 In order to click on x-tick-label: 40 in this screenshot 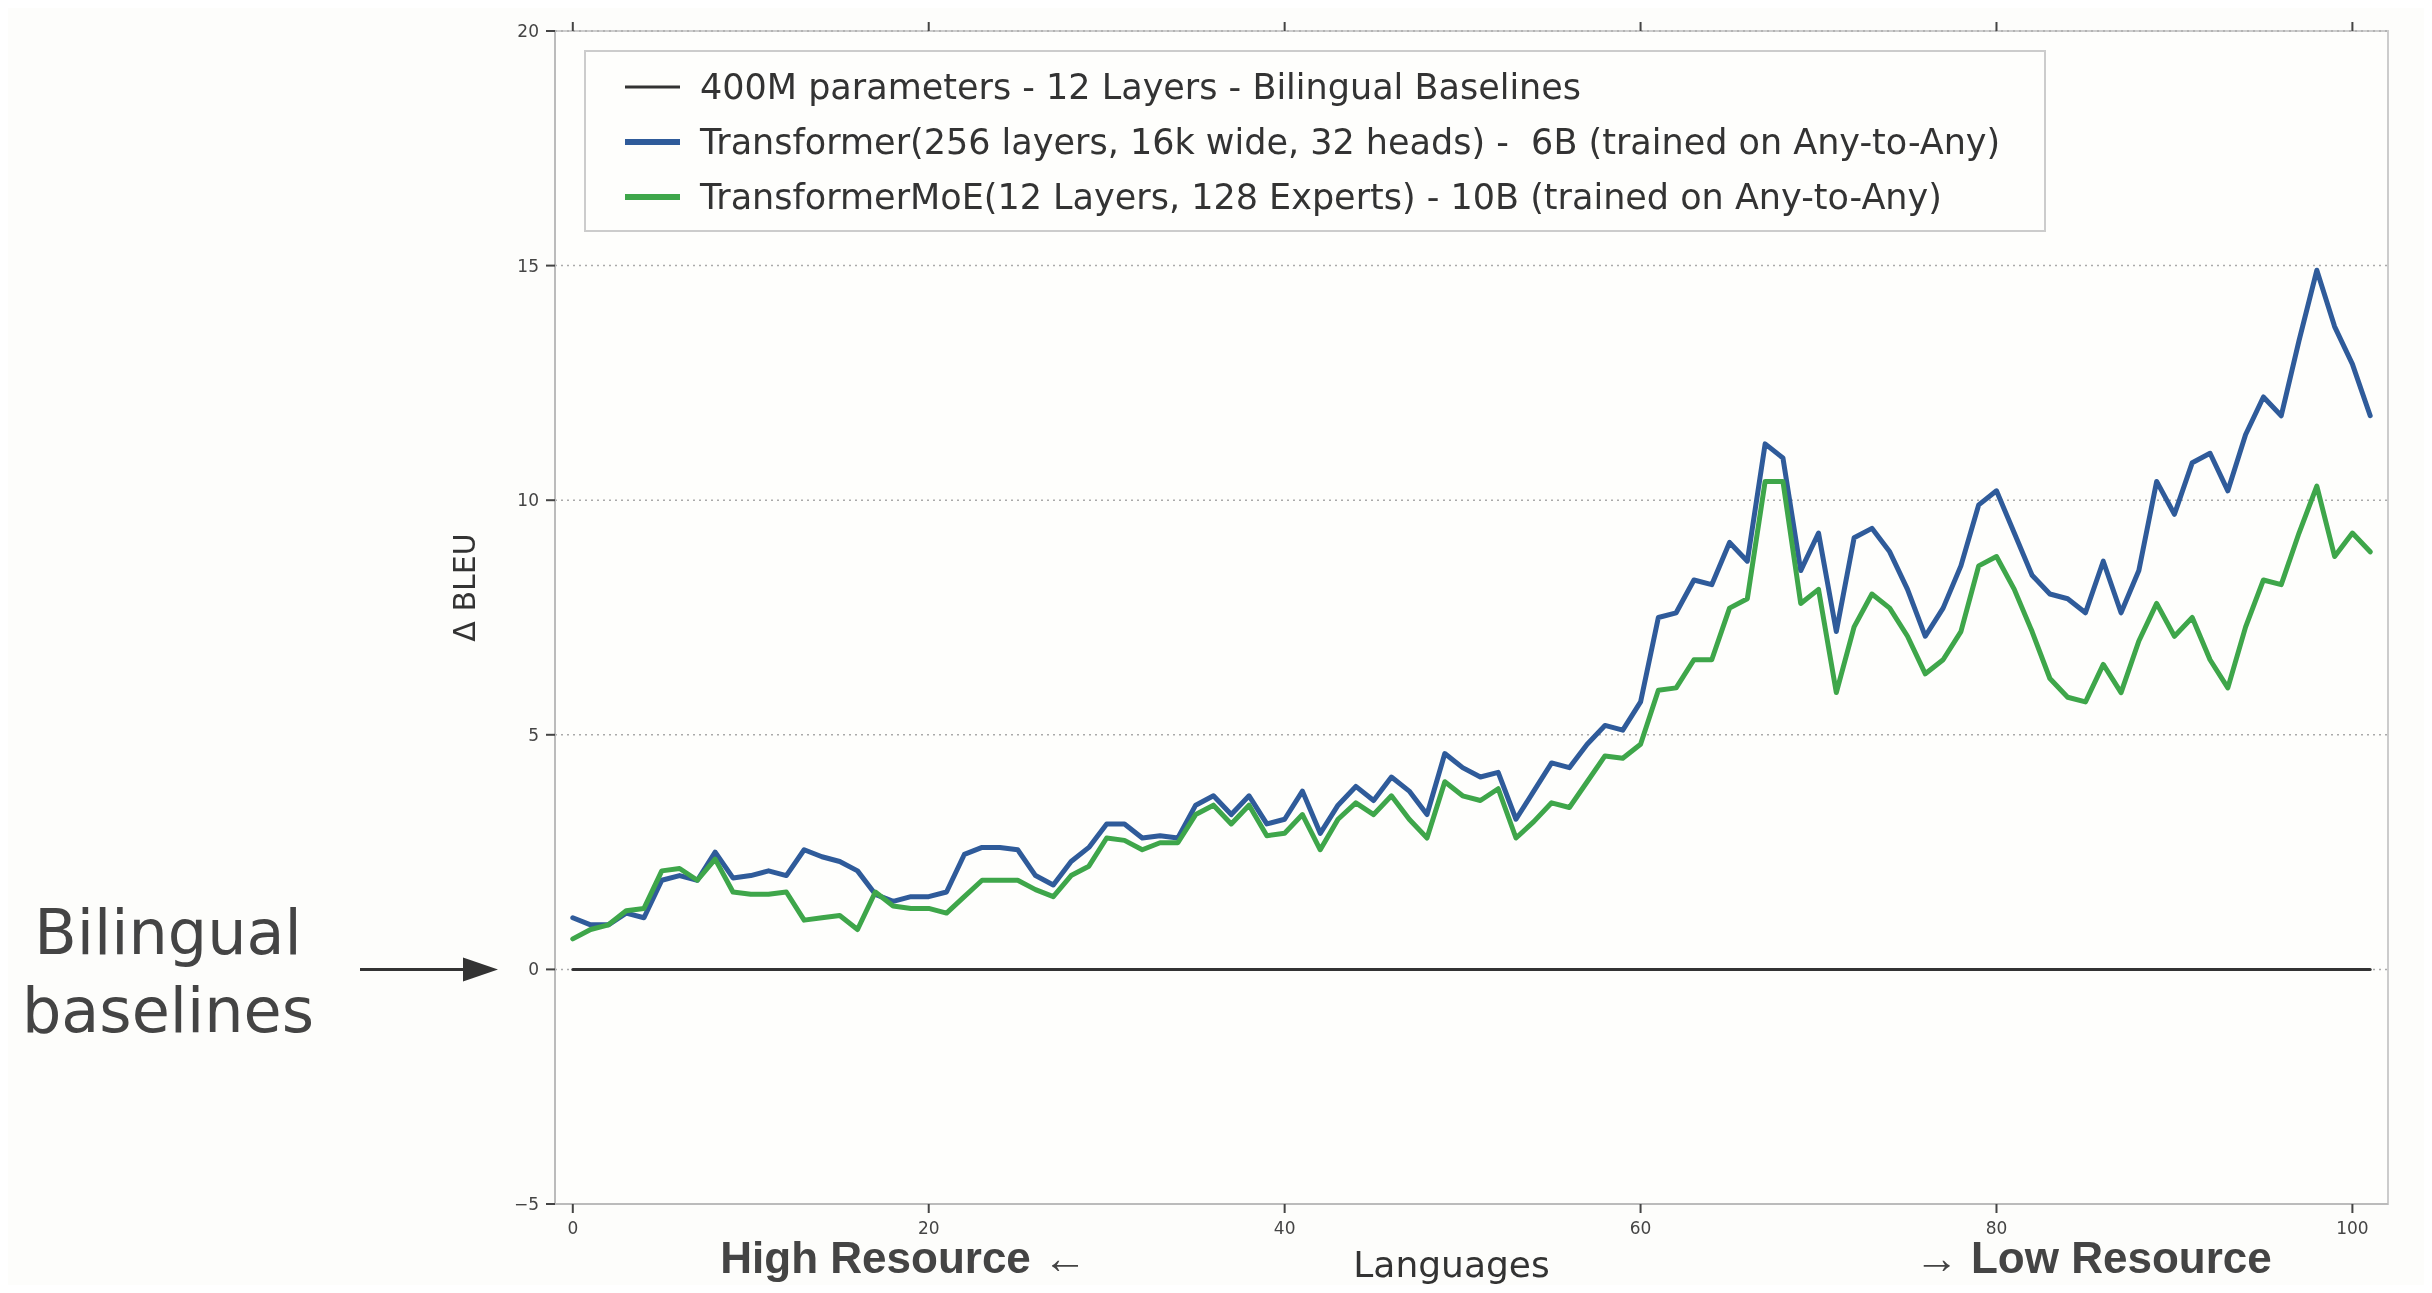, I will do `click(1284, 1228)`.